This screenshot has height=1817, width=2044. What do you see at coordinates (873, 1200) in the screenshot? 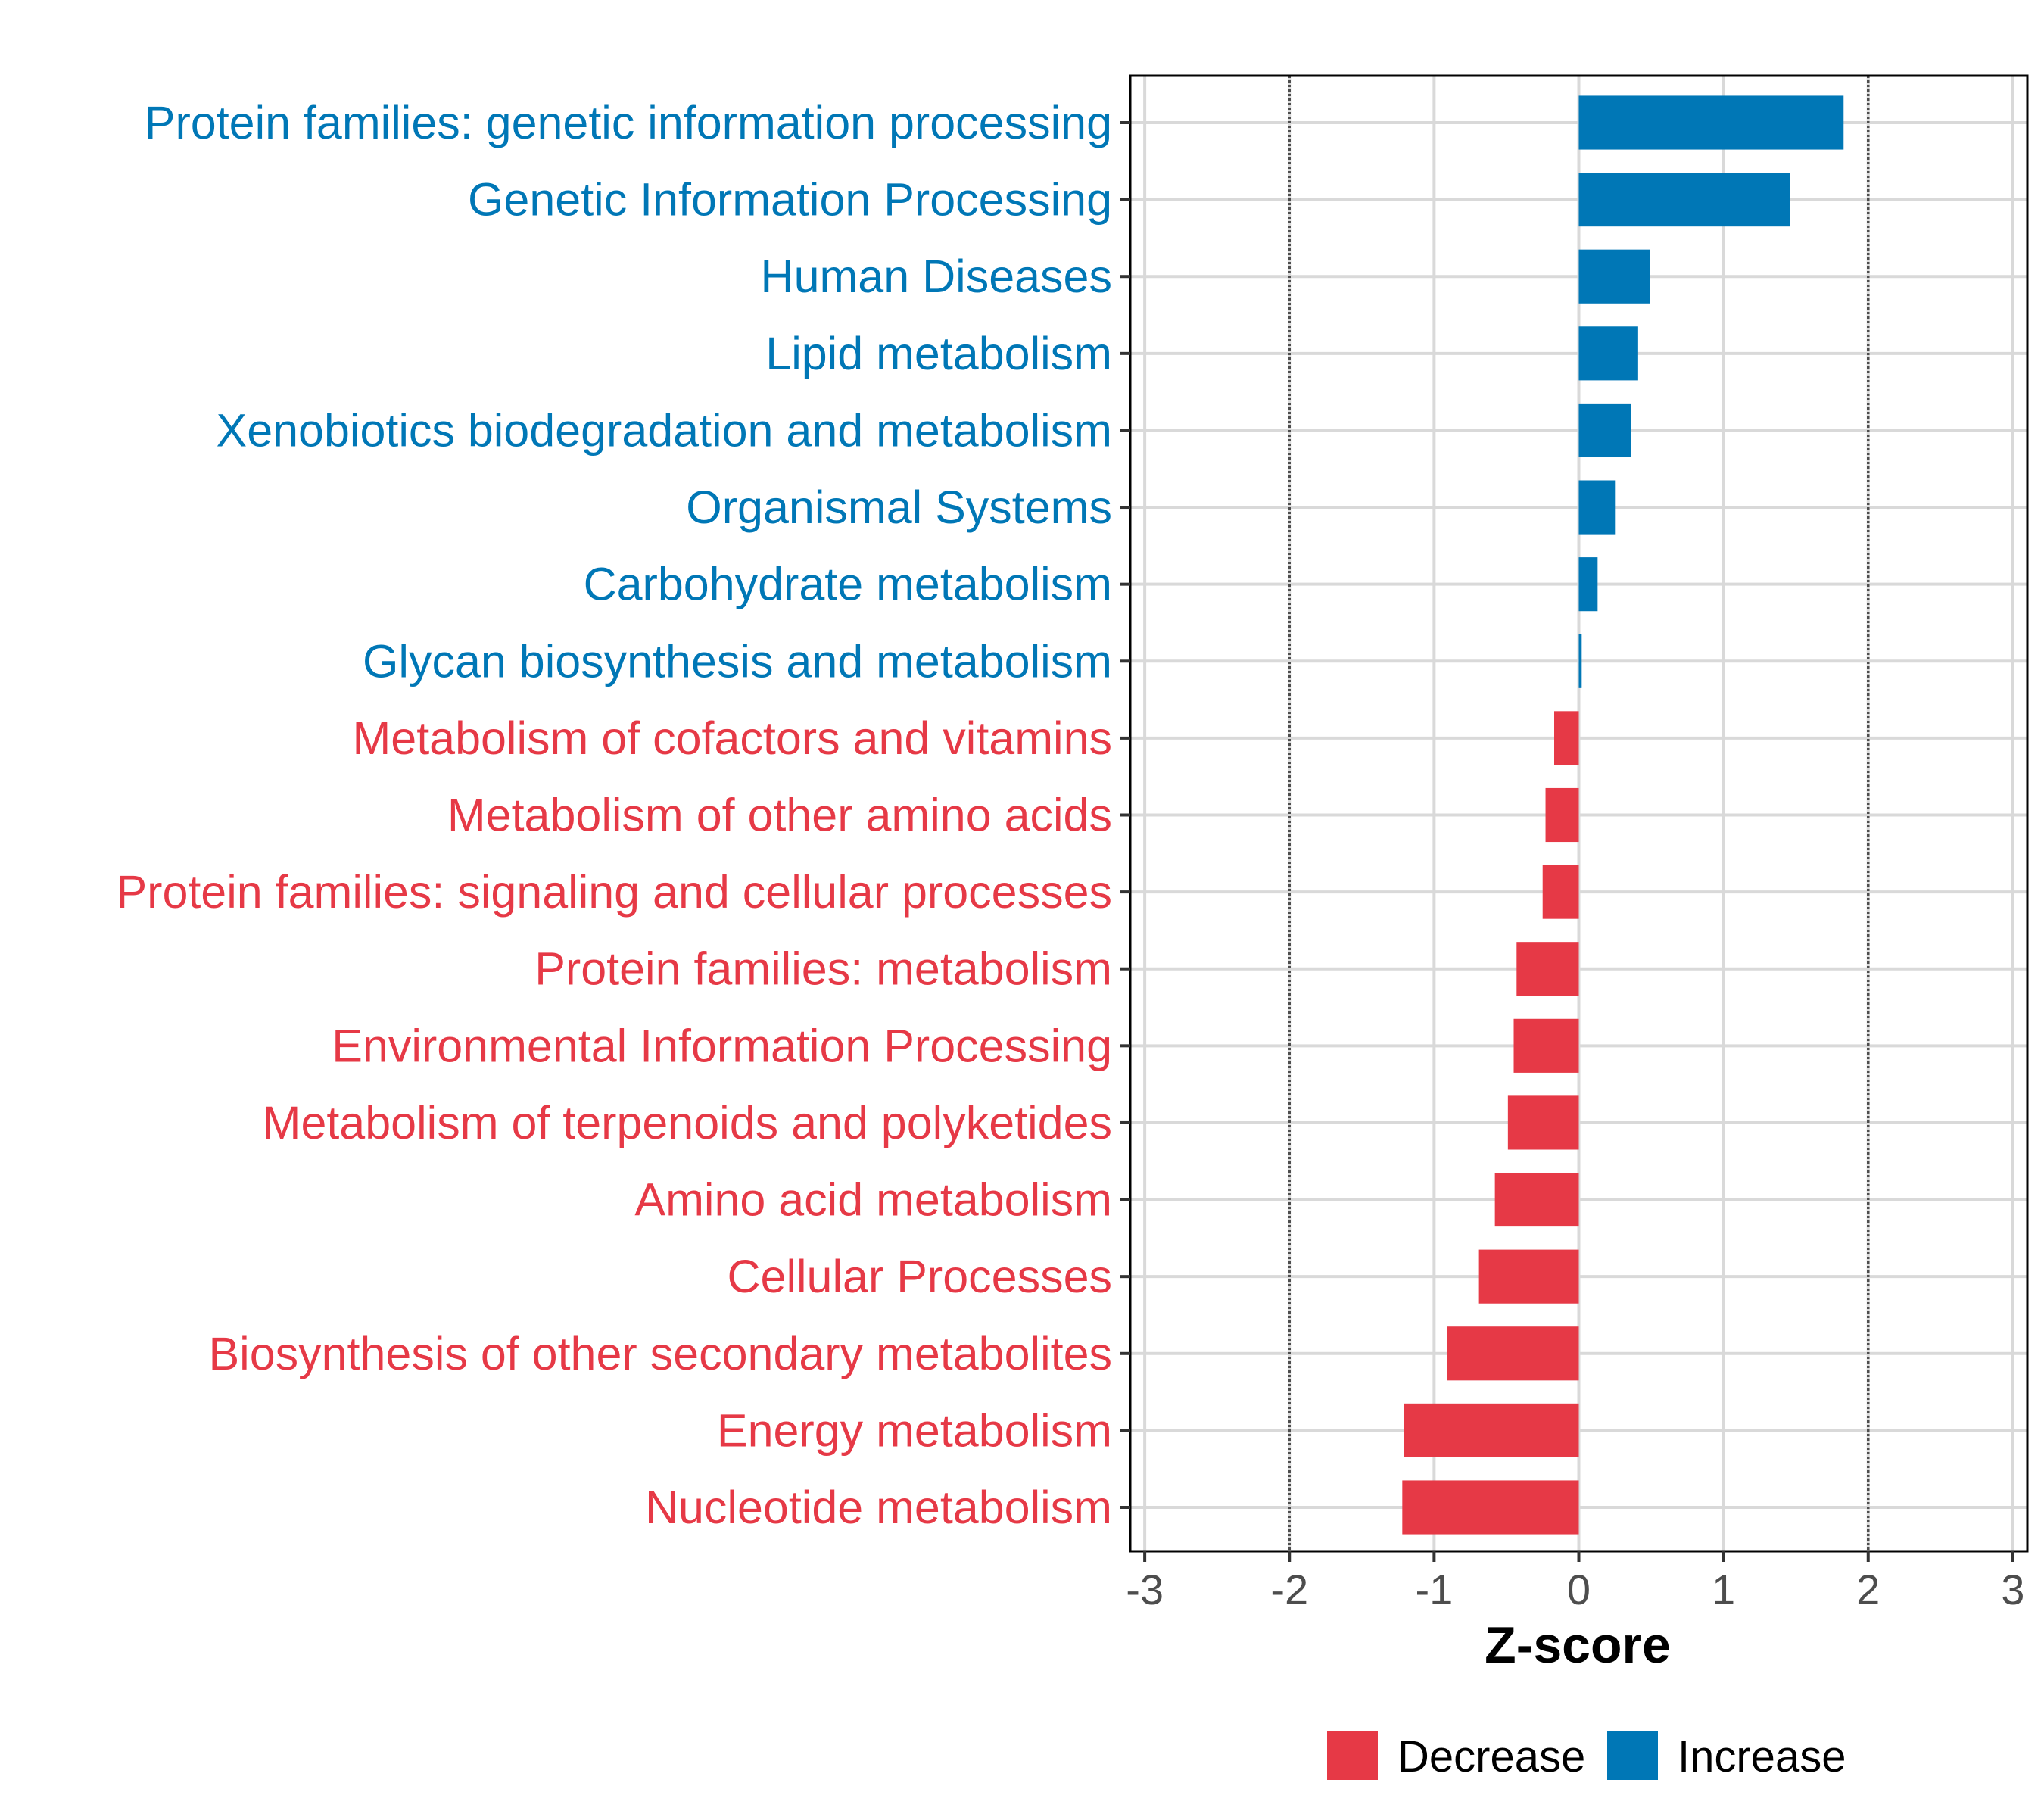
I see `y-tick-label: Amino acid metabolism` at bounding box center [873, 1200].